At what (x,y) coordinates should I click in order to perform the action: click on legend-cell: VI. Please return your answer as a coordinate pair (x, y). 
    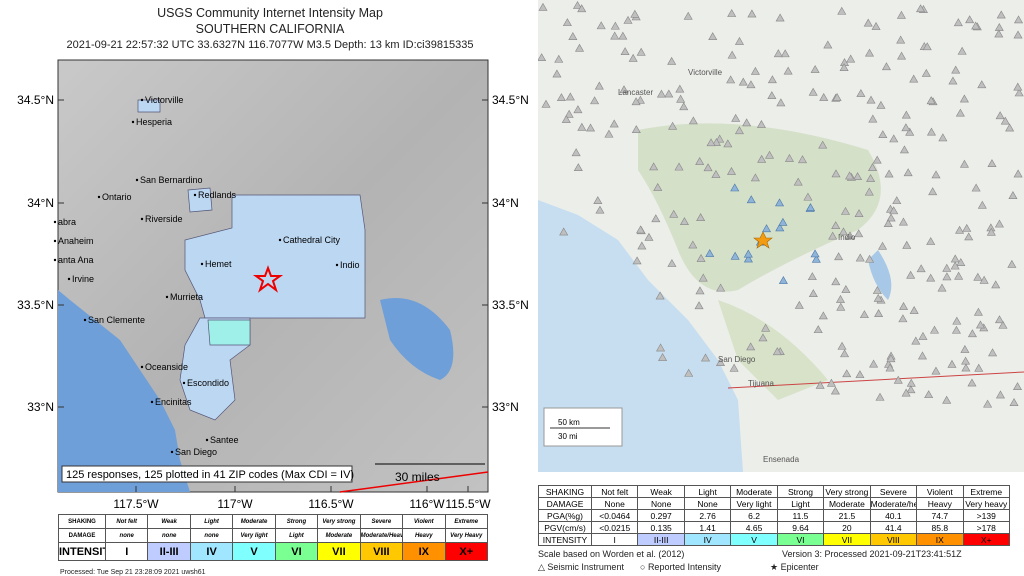
    Looking at the image, I should click on (800, 539).